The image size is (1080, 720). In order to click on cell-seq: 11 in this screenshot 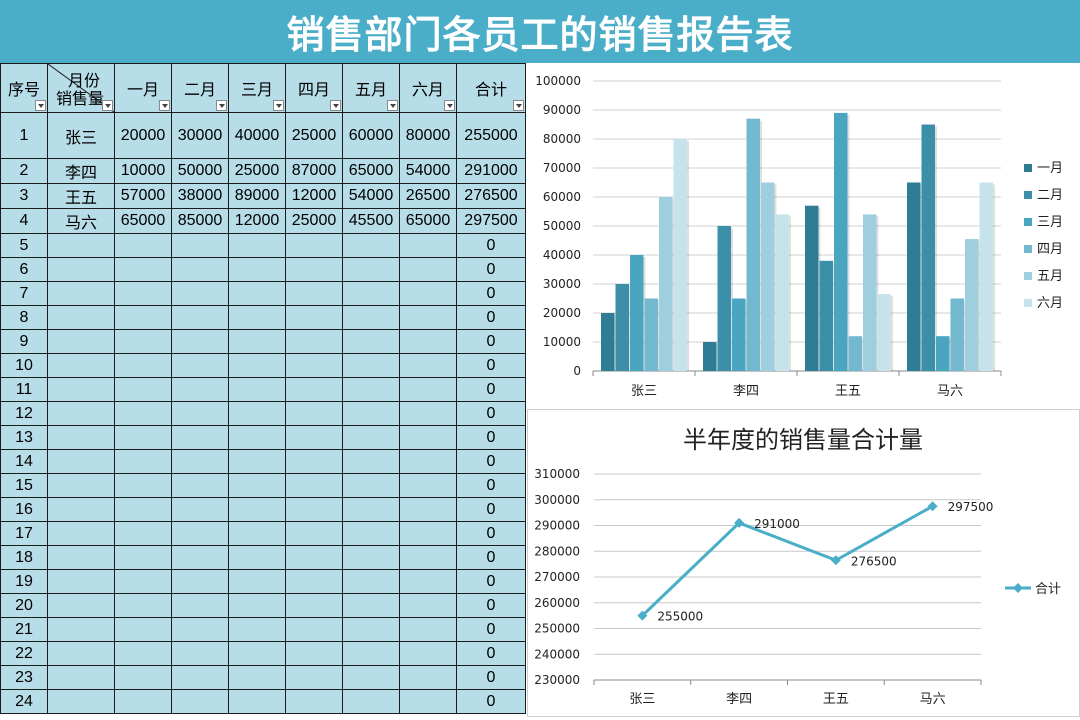, I will do `click(24, 389)`.